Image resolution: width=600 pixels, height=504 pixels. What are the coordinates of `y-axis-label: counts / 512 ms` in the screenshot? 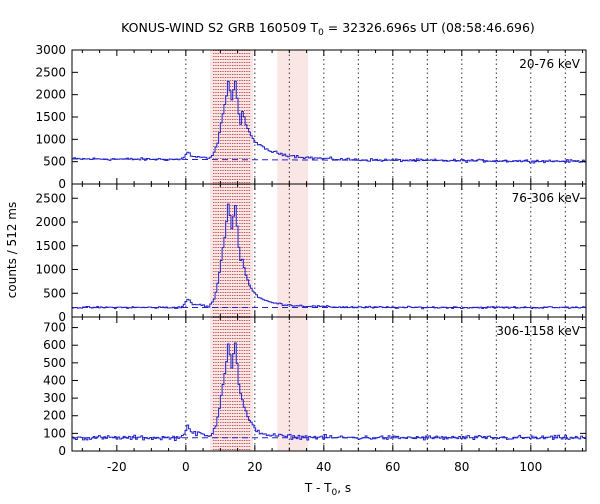 It's located at (12, 250).